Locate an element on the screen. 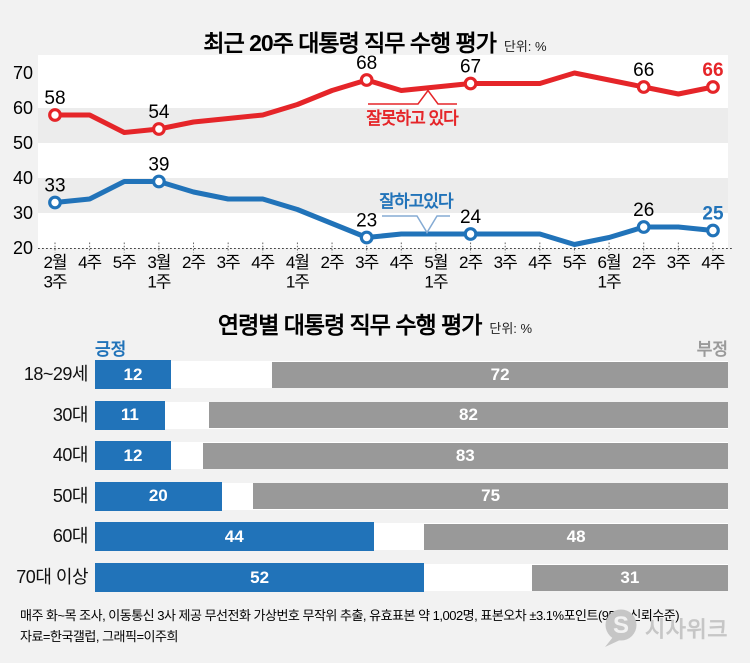 The width and height of the screenshot is (750, 663). negative-bar: 82 is located at coordinates (468, 415).